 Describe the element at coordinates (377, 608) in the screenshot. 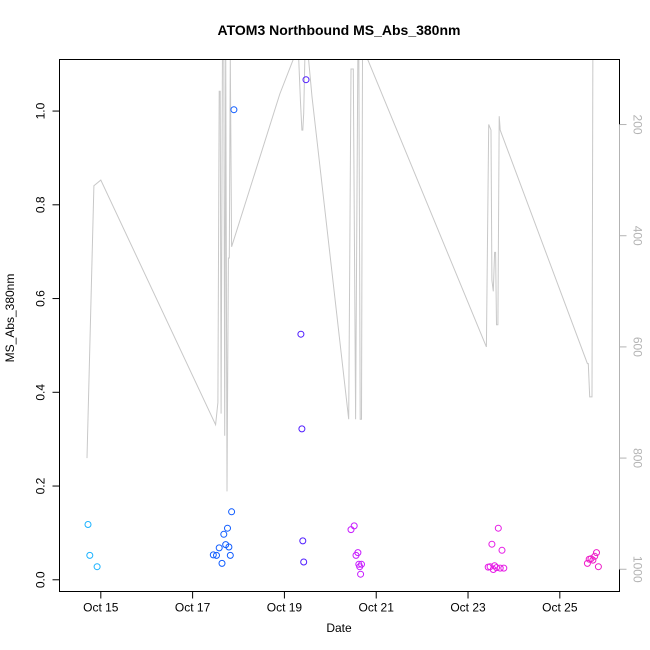

I see `x-tick-label: Oct 21` at that location.